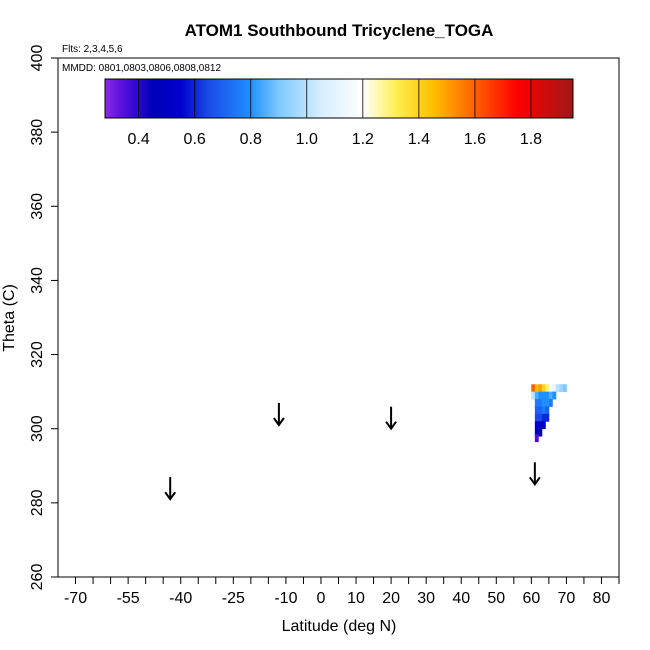 Image resolution: width=650 pixels, height=650 pixels. What do you see at coordinates (307, 139) in the screenshot?
I see `colorbar-tick-label: 1.0` at bounding box center [307, 139].